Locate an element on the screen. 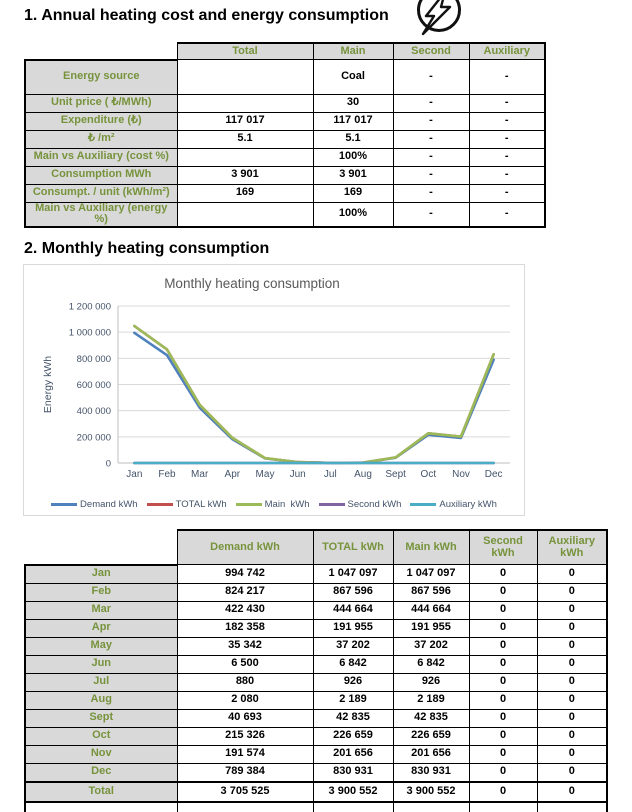 Image resolution: width=632 pixels, height=812 pixels. cell-value: 226 659 is located at coordinates (431, 736).